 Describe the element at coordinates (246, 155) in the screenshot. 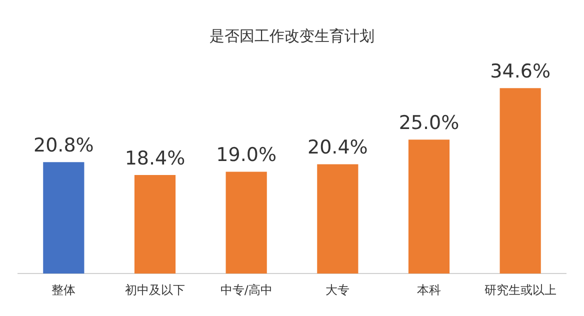

I see `data-label: 19.0%` at that location.